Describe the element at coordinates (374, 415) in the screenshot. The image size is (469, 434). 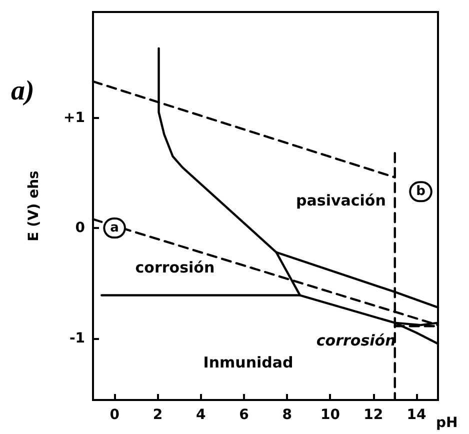
I see `x-tick-label: 12` at that location.